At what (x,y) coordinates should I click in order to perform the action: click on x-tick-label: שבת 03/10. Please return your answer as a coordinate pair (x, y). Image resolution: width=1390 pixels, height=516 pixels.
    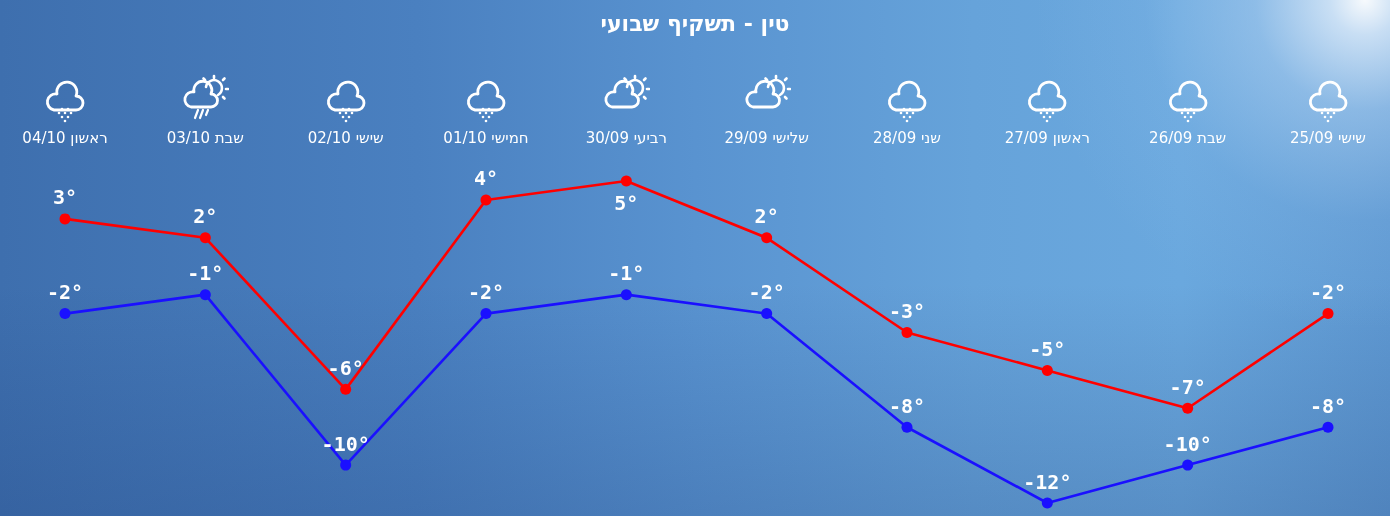
    Looking at the image, I should click on (205, 137).